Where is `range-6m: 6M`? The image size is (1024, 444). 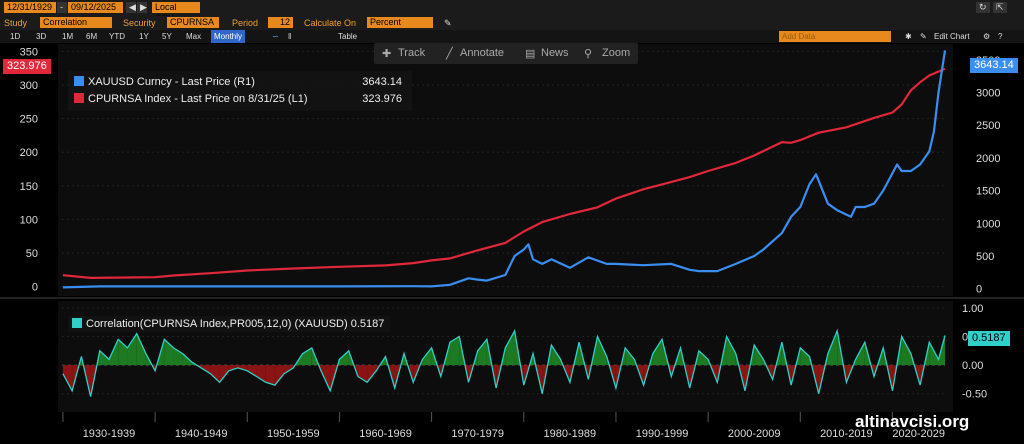
range-6m: 6M is located at coordinates (92, 36).